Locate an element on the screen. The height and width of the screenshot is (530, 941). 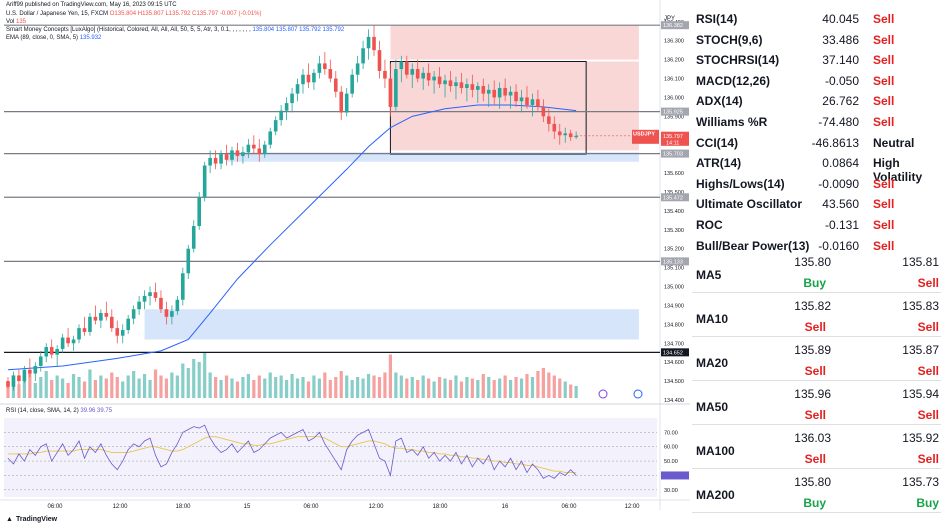
tradingview-logo: ▲ TradingView is located at coordinates (31, 519).